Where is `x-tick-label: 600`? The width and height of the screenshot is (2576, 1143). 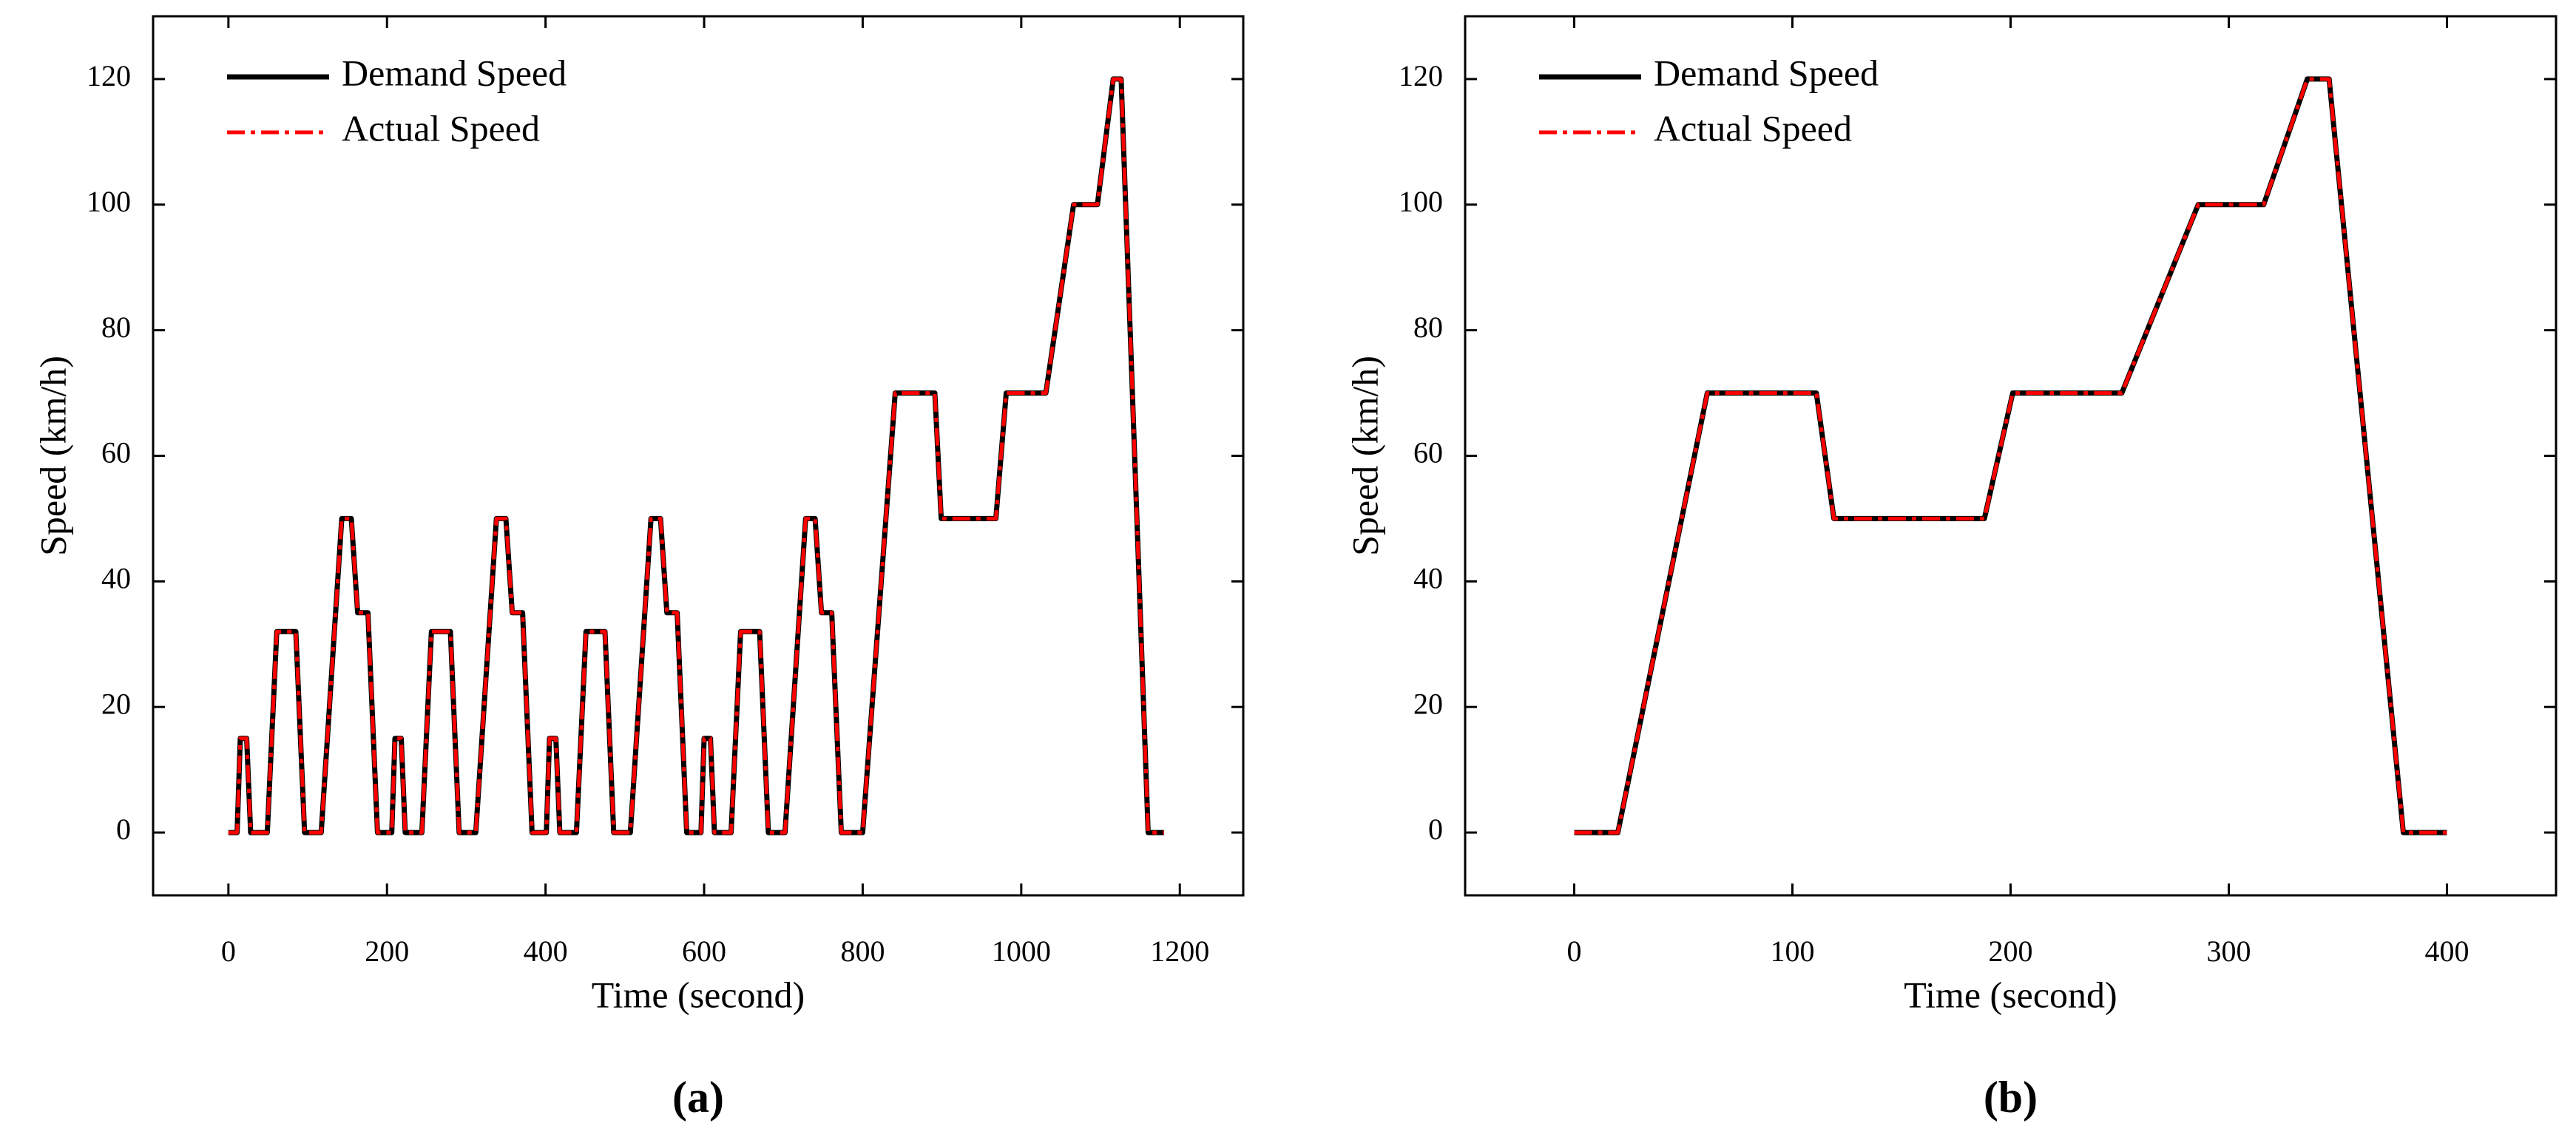
x-tick-label: 600 is located at coordinates (704, 951).